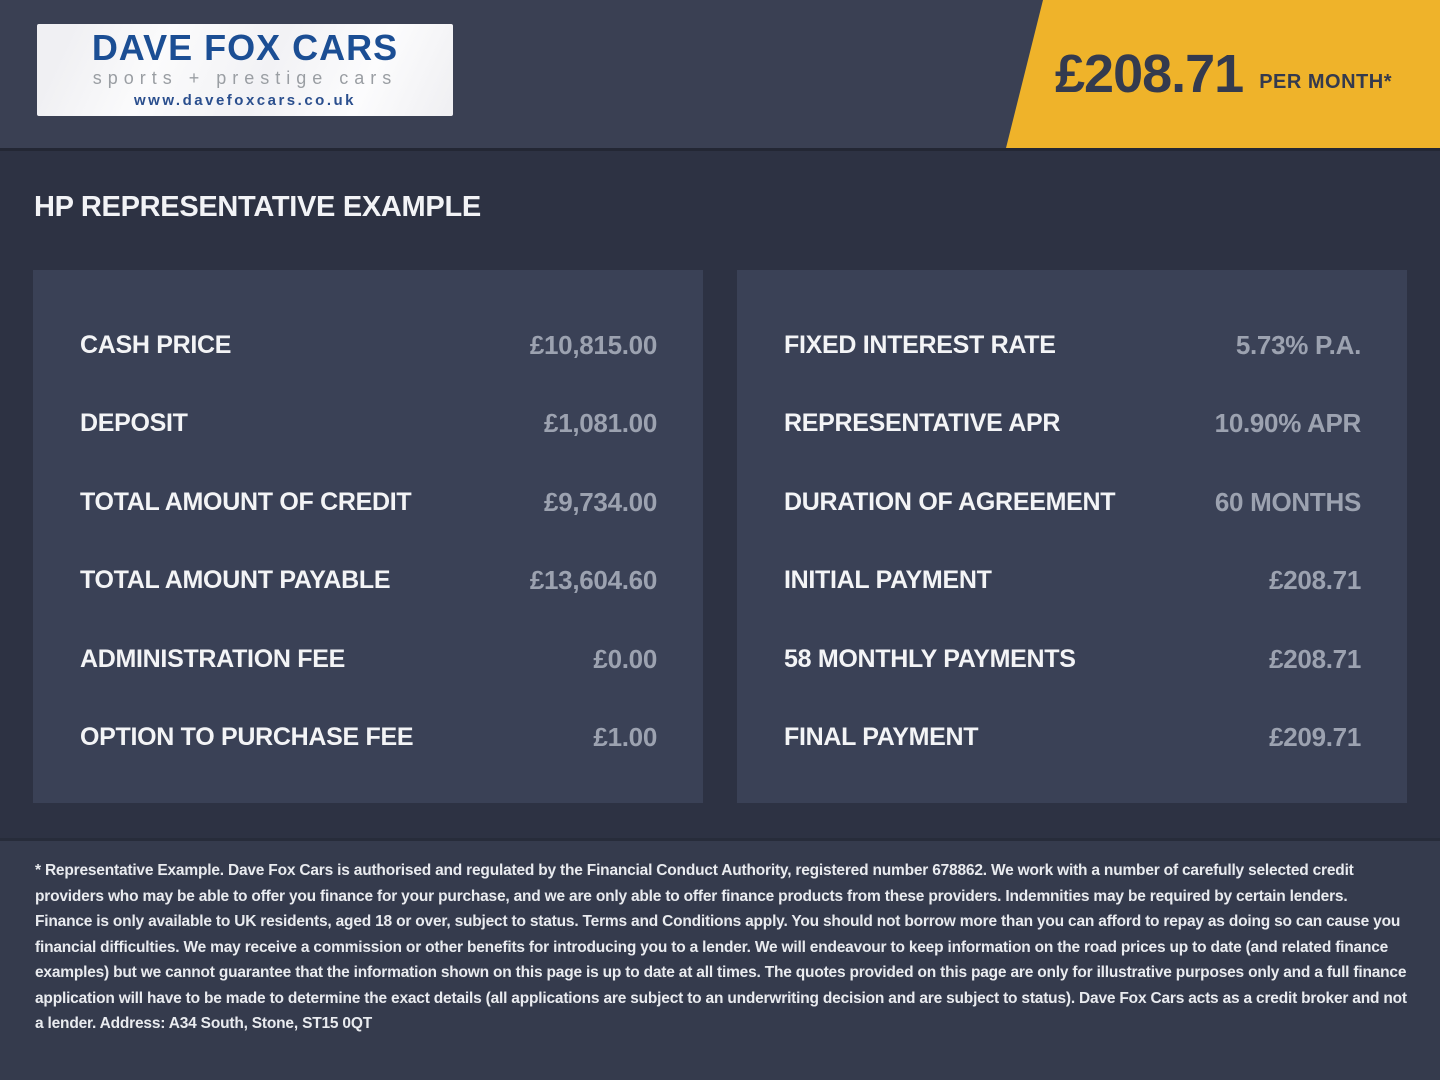 This screenshot has height=1080, width=1440. Describe the element at coordinates (1288, 423) in the screenshot. I see `finance-row-value: 10.90% APR` at that location.